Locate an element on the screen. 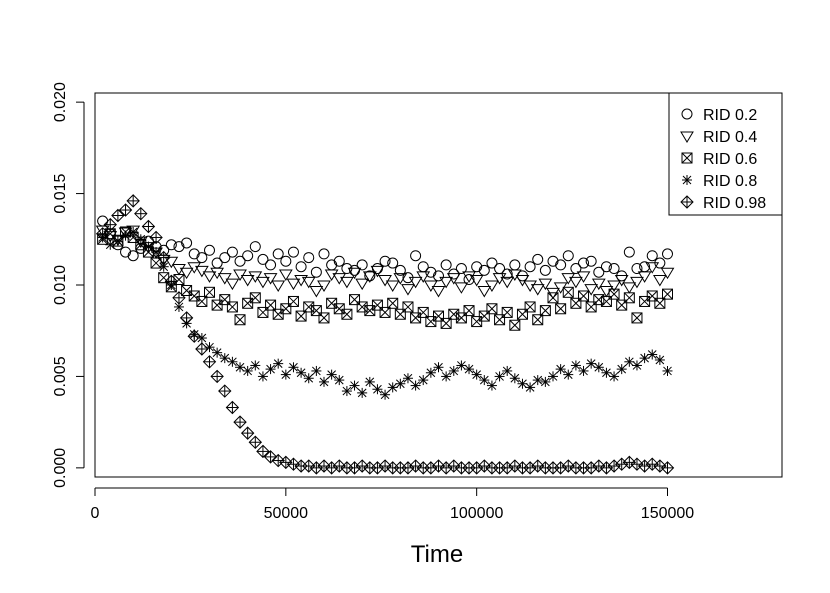 The height and width of the screenshot is (593, 830). x-axis-label: Time is located at coordinates (437, 554).